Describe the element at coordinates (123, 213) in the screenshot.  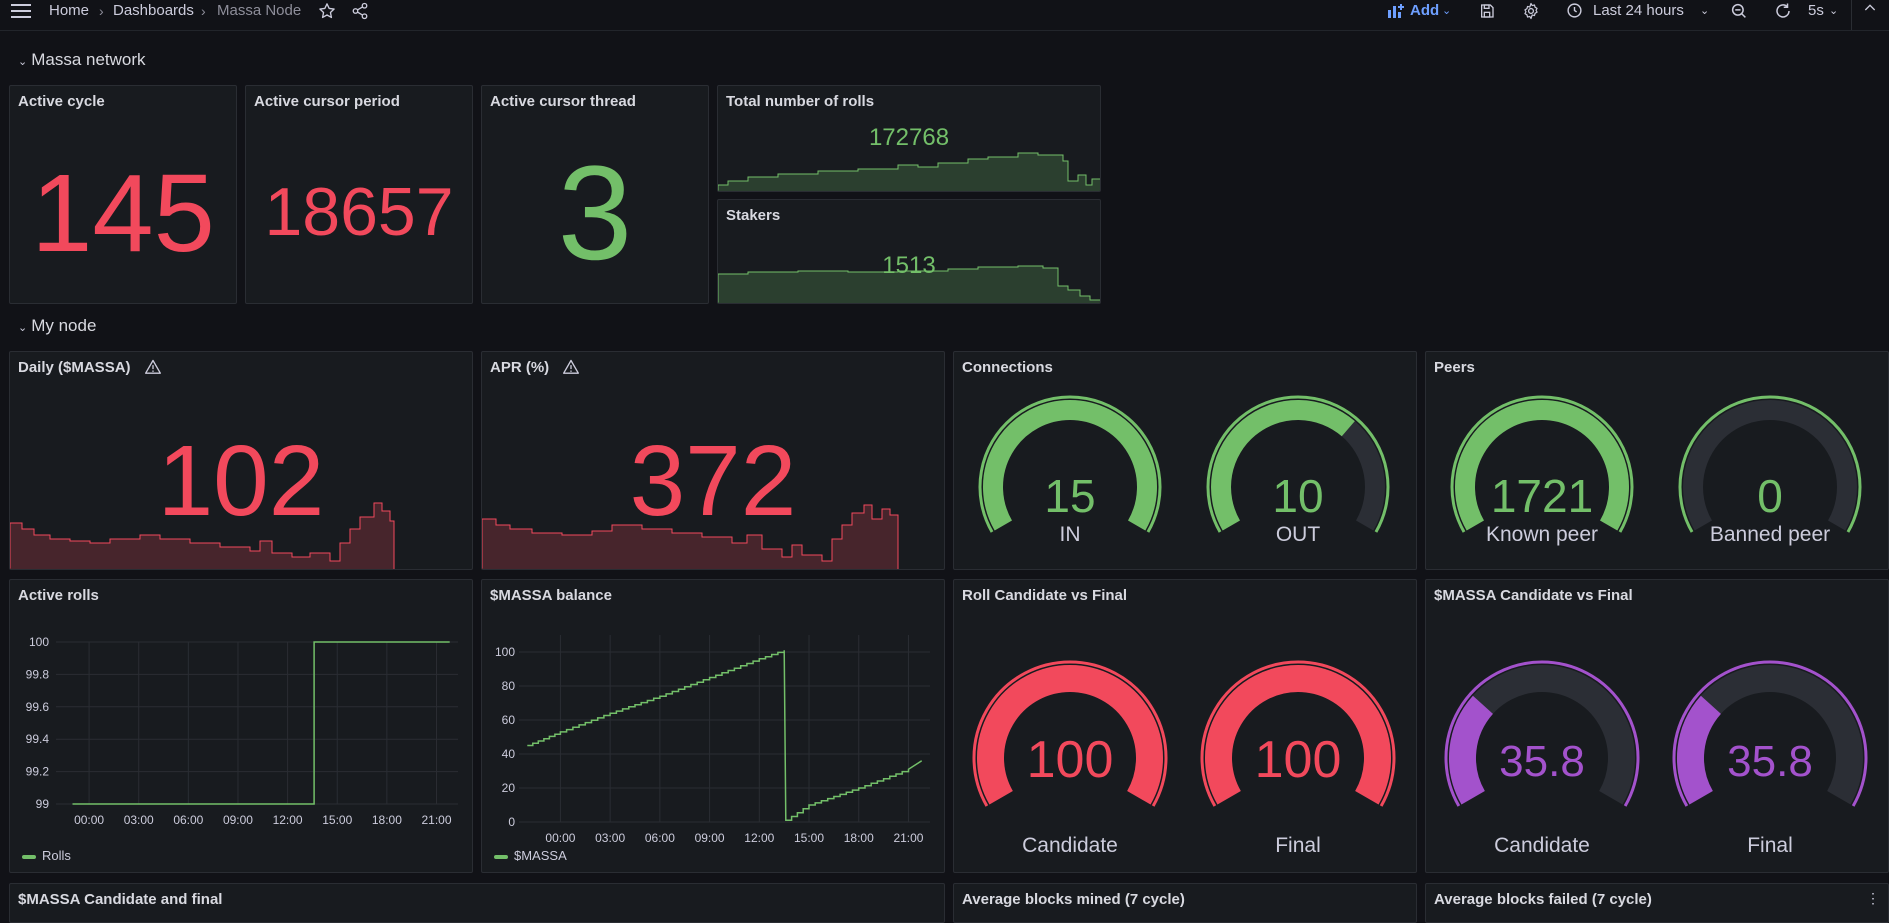
I see `stat-value: 145` at that location.